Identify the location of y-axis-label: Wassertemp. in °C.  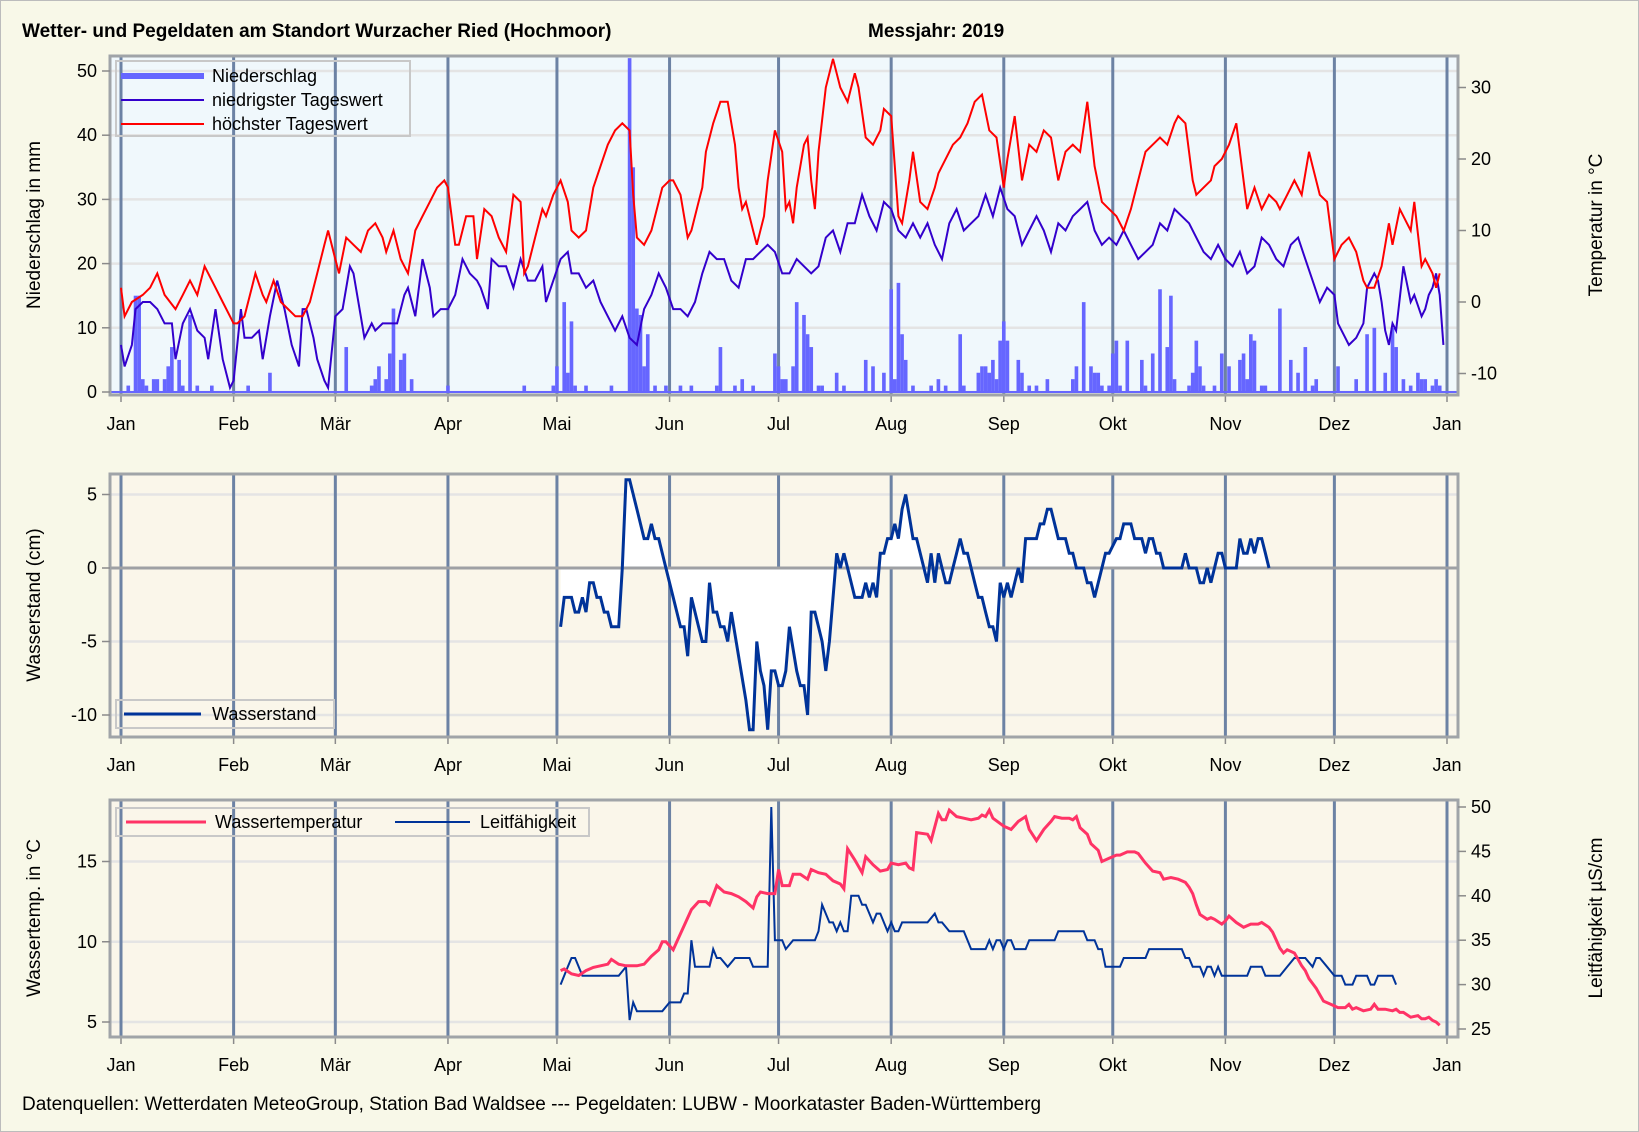
(34, 918).